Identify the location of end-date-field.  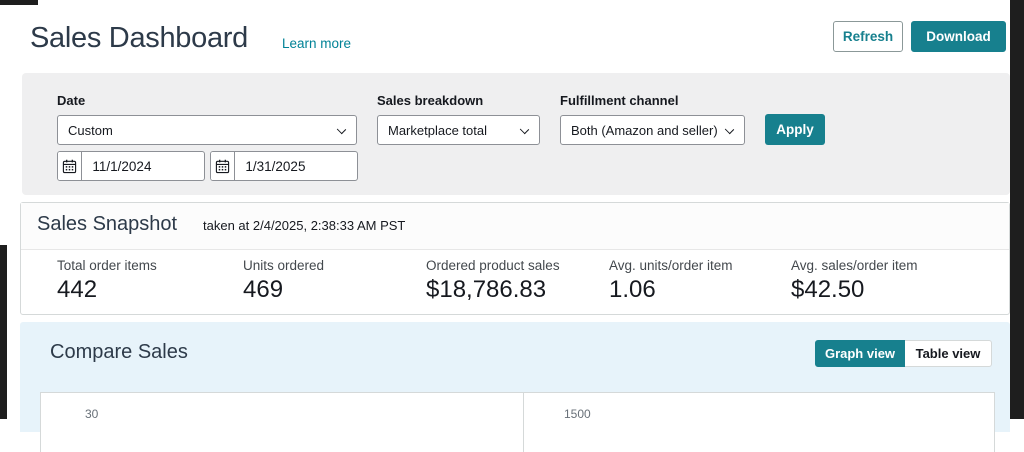
(284, 166).